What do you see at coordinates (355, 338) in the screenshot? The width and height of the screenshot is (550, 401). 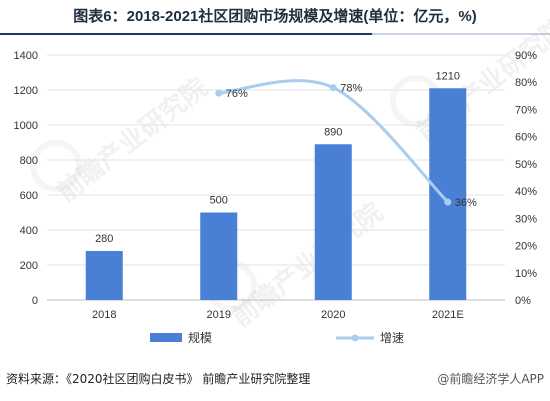 I see `legend-marker` at bounding box center [355, 338].